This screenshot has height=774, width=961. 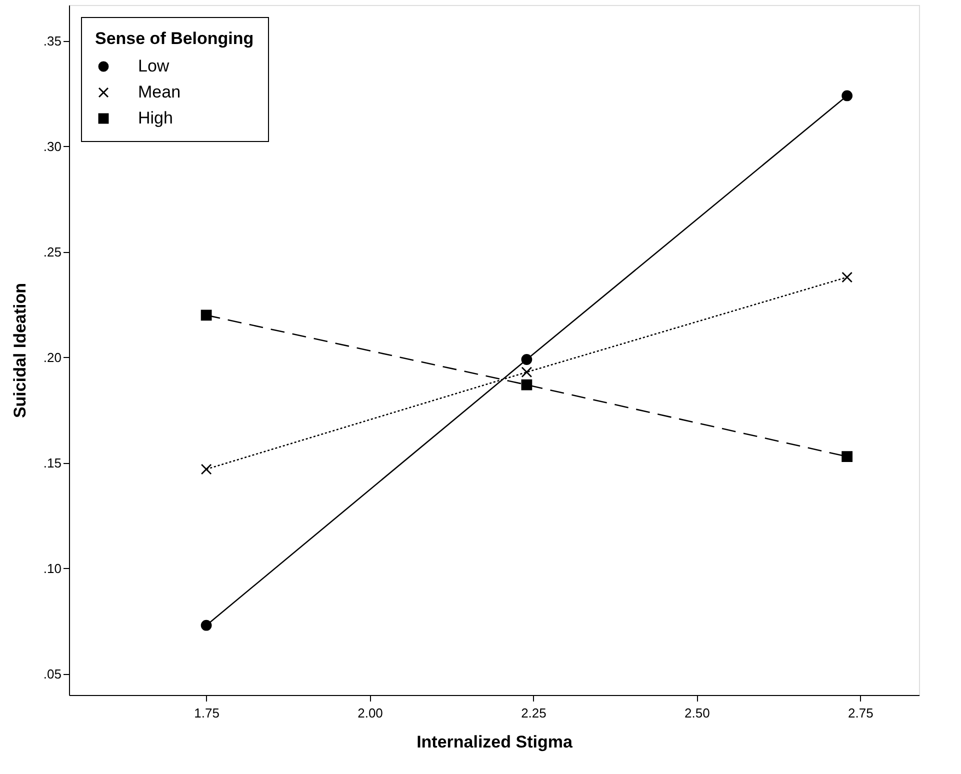 I want to click on y-tick-label: .15, so click(x=52, y=462).